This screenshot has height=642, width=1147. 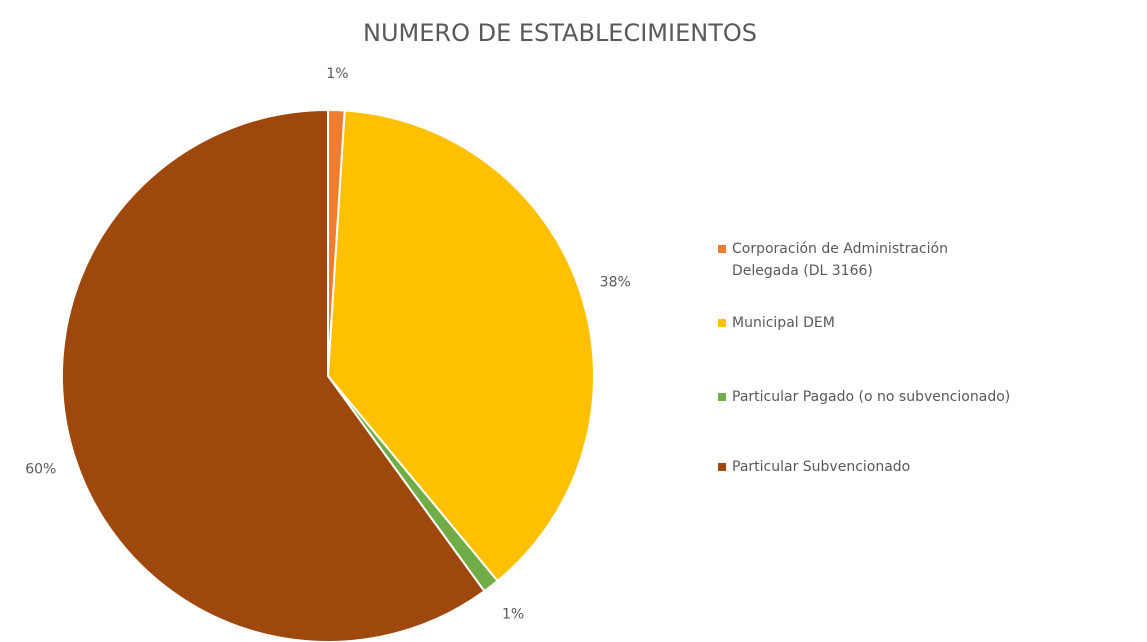 What do you see at coordinates (871, 397) in the screenshot?
I see `legend-label: Particular Pagado (o no subvencionado)` at bounding box center [871, 397].